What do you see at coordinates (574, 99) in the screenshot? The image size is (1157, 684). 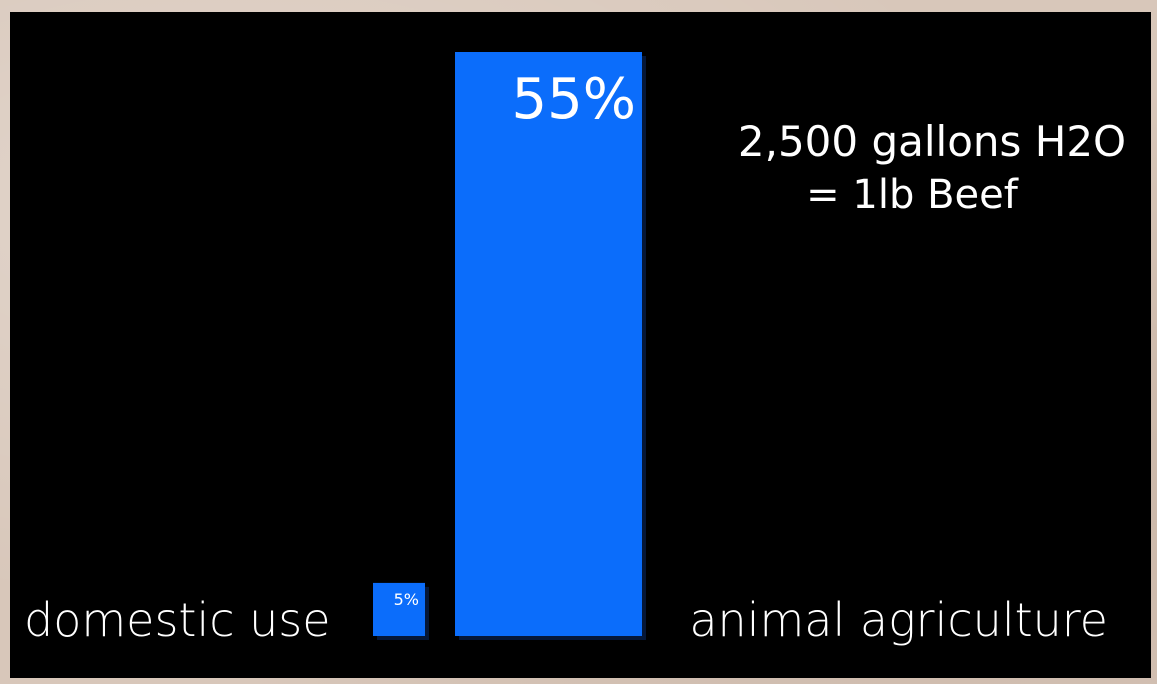 I see `data-label-animal-agriculture: 55%` at bounding box center [574, 99].